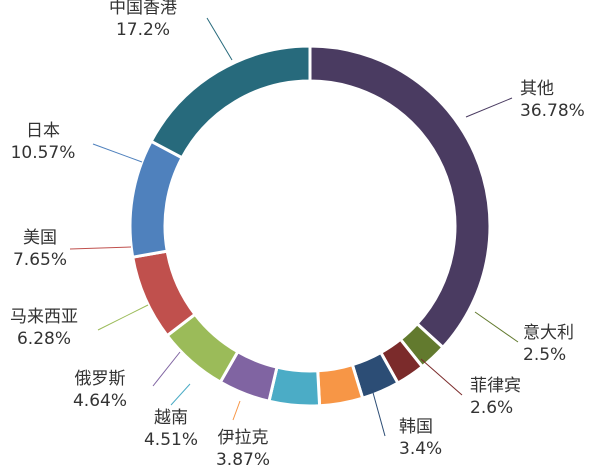 This screenshot has height=470, width=593. Describe the element at coordinates (143, 9) in the screenshot. I see `slice-name-10: 中国香港` at that location.